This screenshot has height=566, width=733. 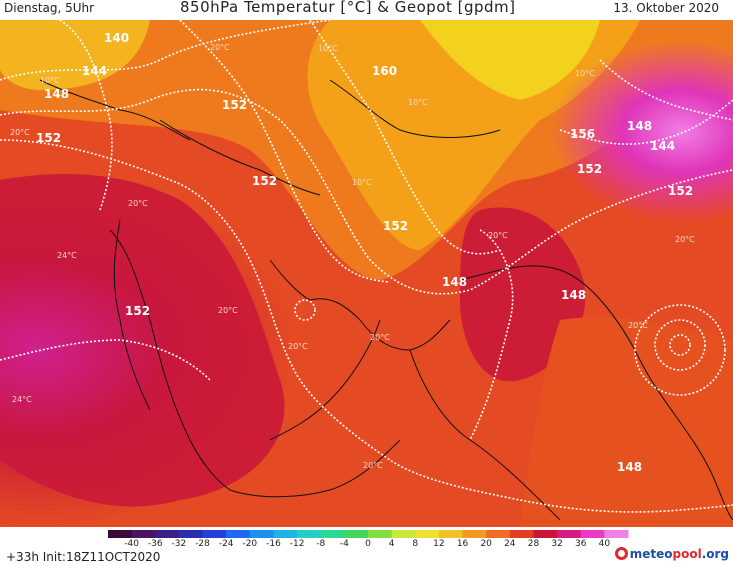 What do you see at coordinates (438, 544) in the screenshot?
I see `colorbar-tick: 12` at bounding box center [438, 544].